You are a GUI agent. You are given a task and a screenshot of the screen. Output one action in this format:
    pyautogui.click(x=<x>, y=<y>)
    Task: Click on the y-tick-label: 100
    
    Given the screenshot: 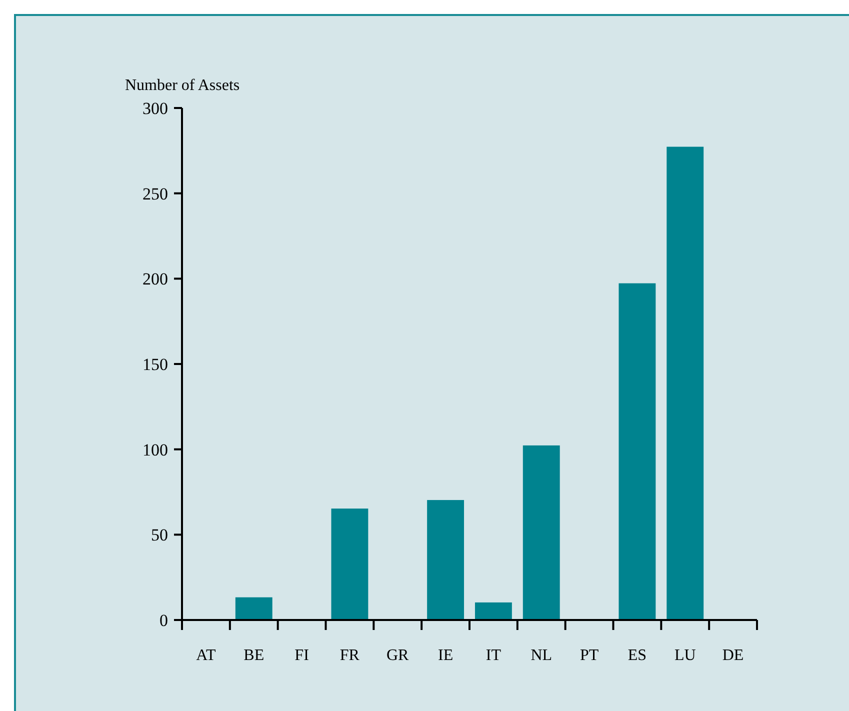 What is the action you would take?
    pyautogui.click(x=155, y=450)
    